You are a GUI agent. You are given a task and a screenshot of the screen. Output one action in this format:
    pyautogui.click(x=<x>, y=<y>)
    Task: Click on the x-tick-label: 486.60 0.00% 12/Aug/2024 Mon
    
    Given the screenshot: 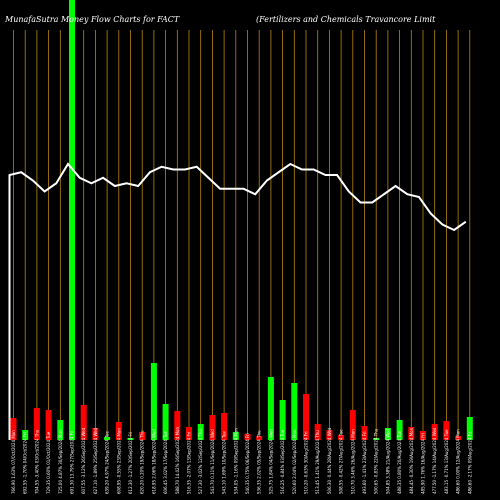 What is the action you would take?
    pyautogui.click(x=458, y=461)
    